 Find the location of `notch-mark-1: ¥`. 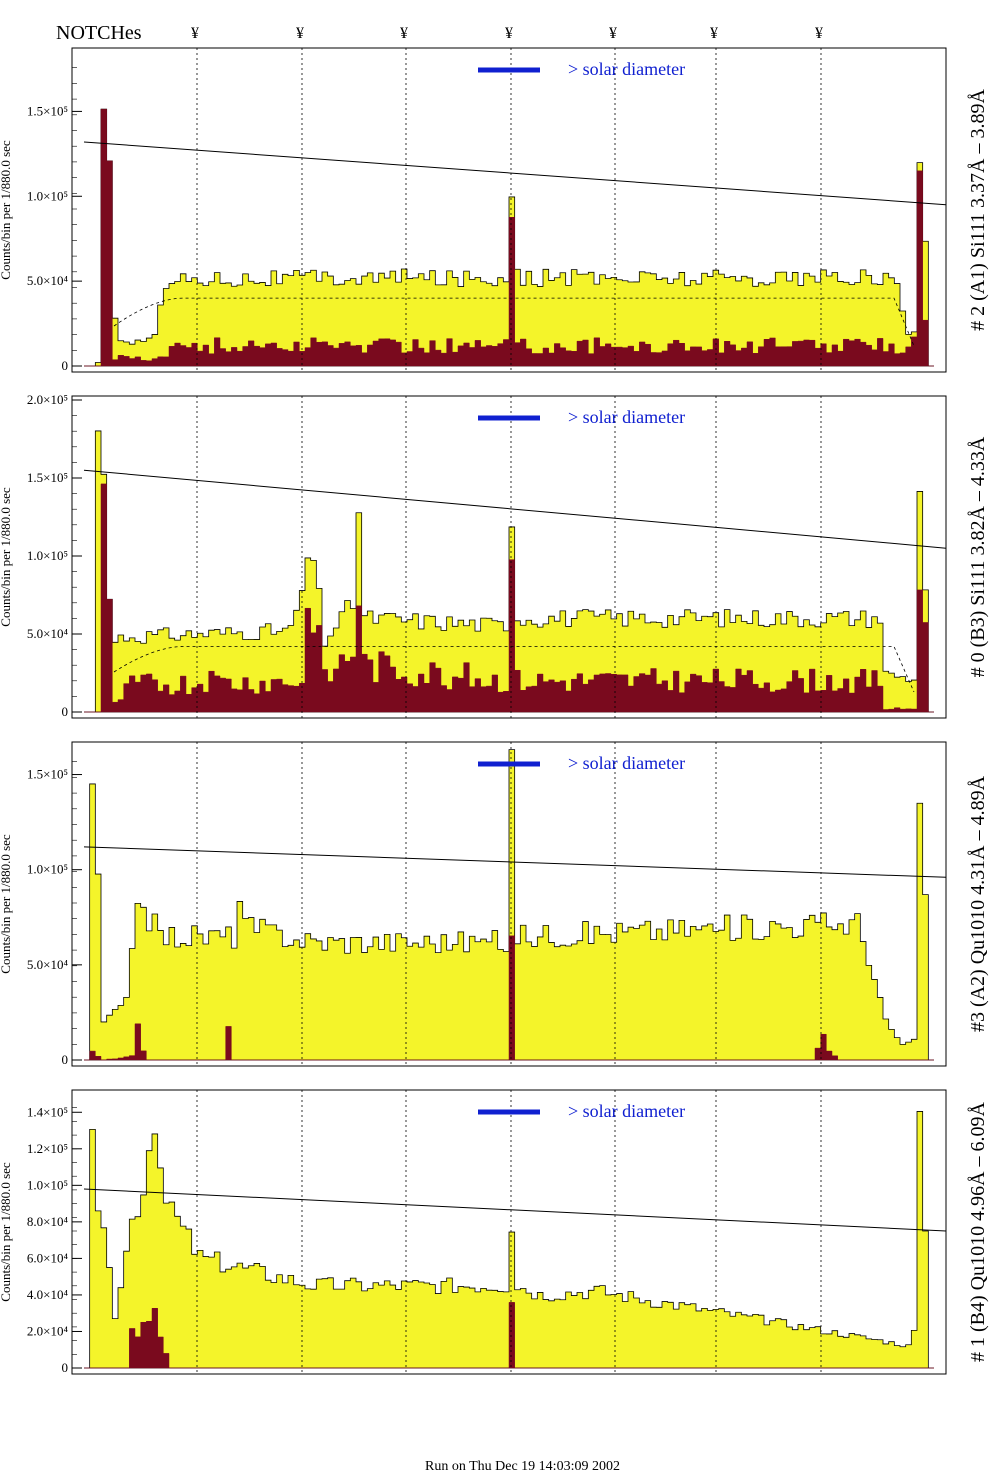

notch-mark-1: ¥ is located at coordinates (195, 33).